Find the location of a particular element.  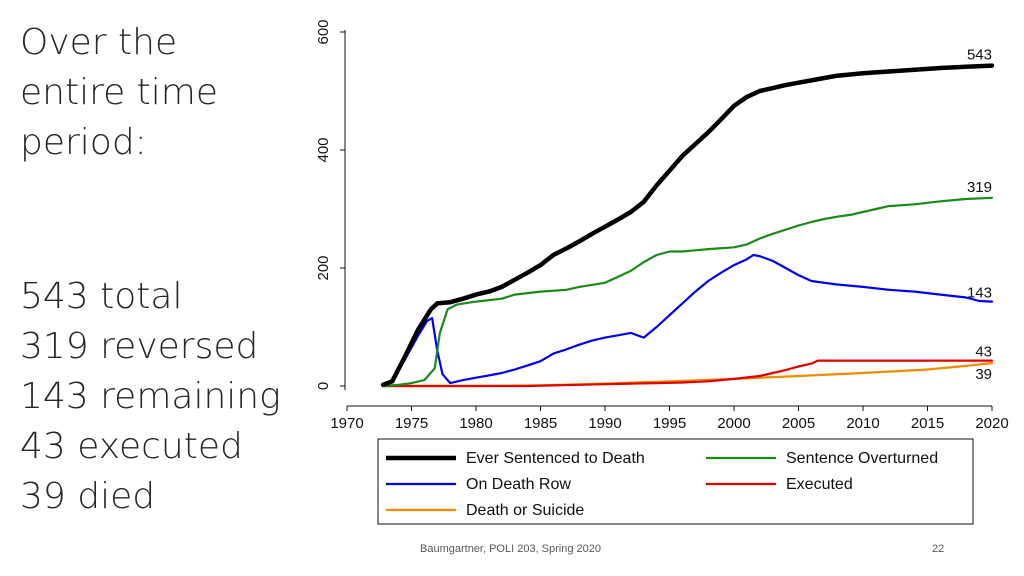

heading-line: period: is located at coordinates (83, 142).